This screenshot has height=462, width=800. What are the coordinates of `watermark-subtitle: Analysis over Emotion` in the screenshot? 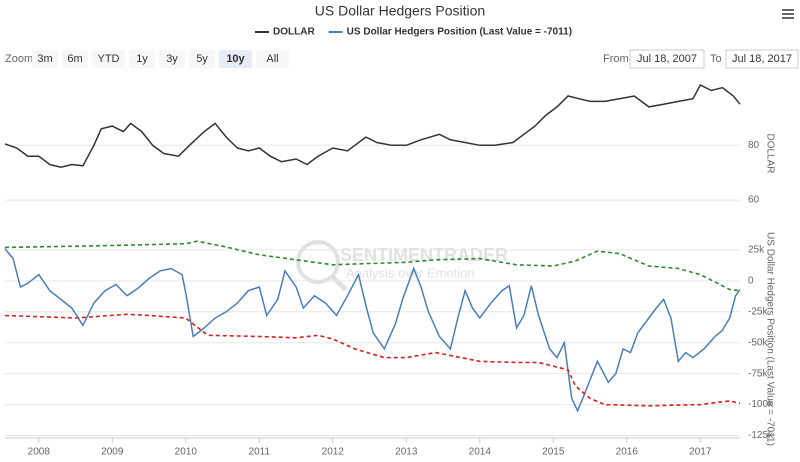 It's located at (410, 272).